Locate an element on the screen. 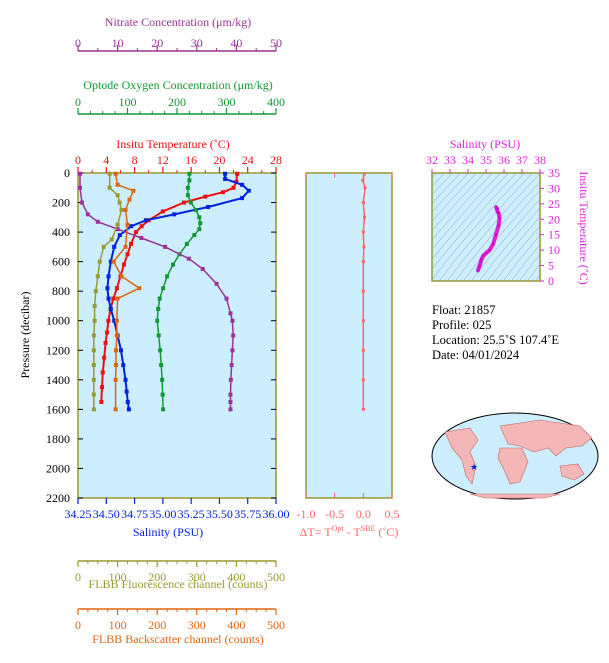 This screenshot has height=663, width=609. backscatter-tick-label: 500 is located at coordinates (276, 625).